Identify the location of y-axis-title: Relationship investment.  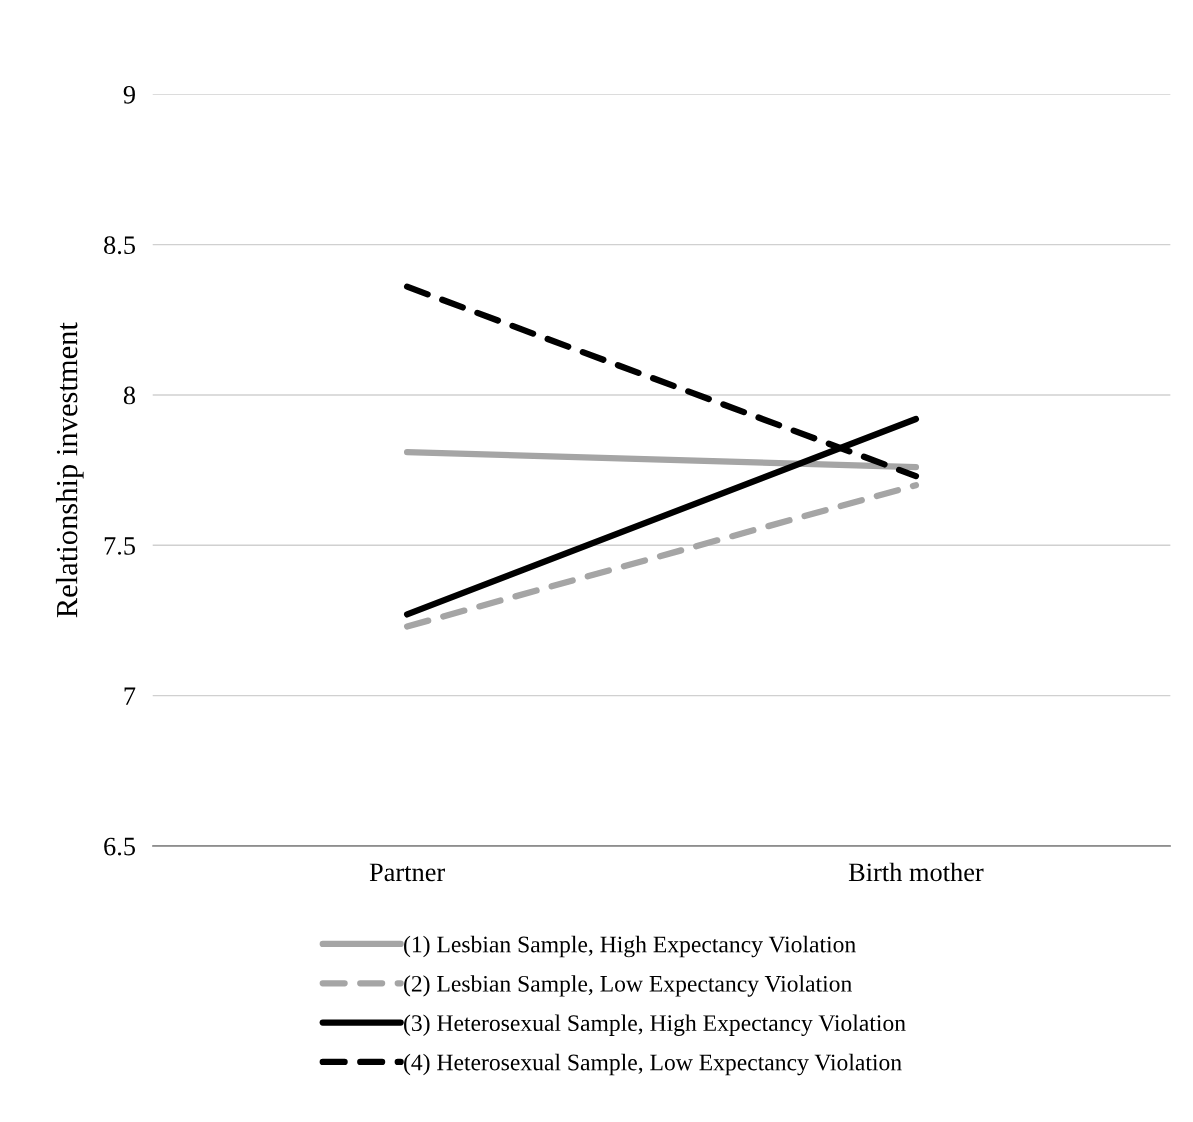
(69, 470).